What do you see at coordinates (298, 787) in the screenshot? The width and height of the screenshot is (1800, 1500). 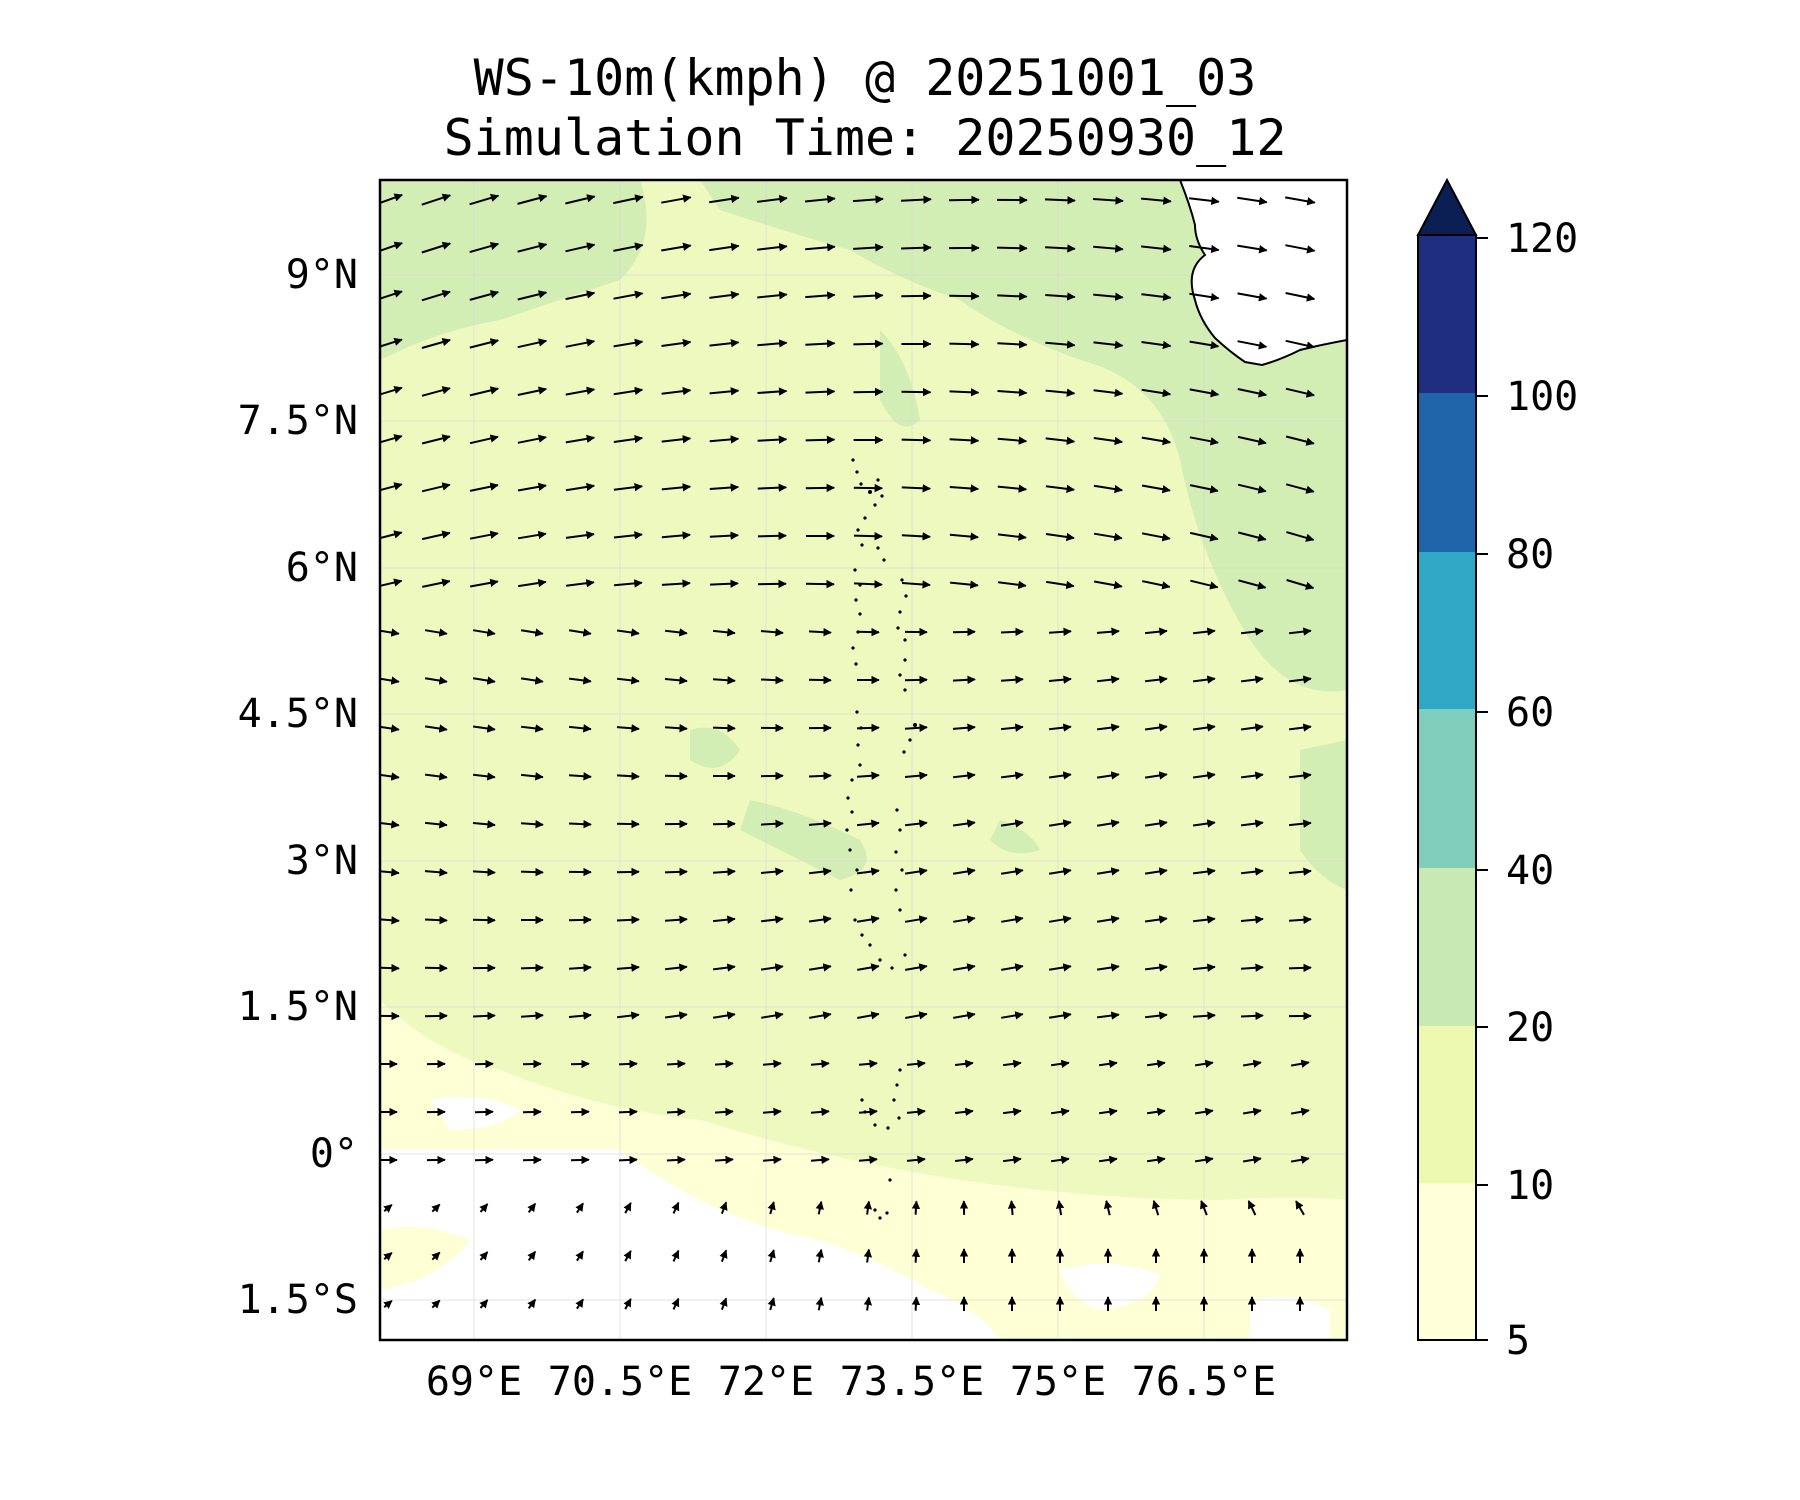 I see `latitude-labels: 9°N 7.5°N 6°N 4.5°N 3°N 1.5°N 0° 1.5°S` at bounding box center [298, 787].